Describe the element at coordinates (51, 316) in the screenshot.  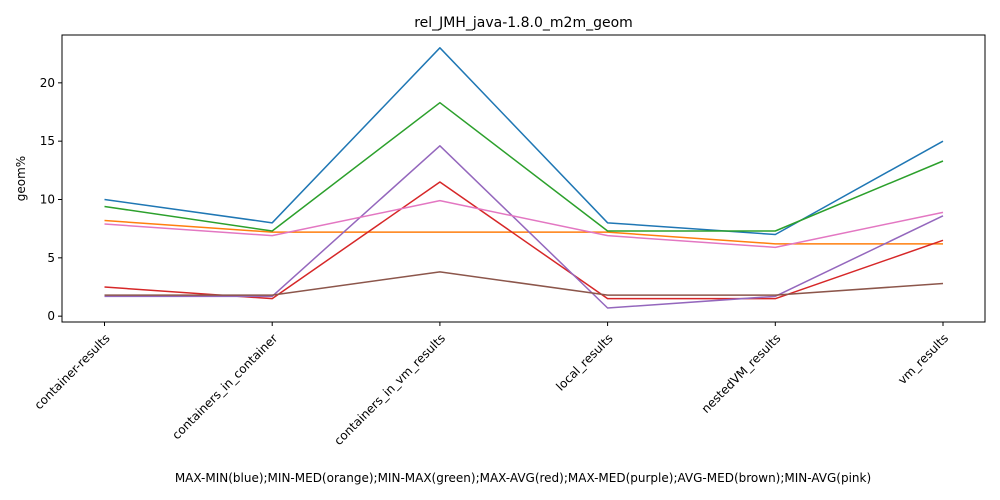
I see `y-tick-label: 0` at that location.